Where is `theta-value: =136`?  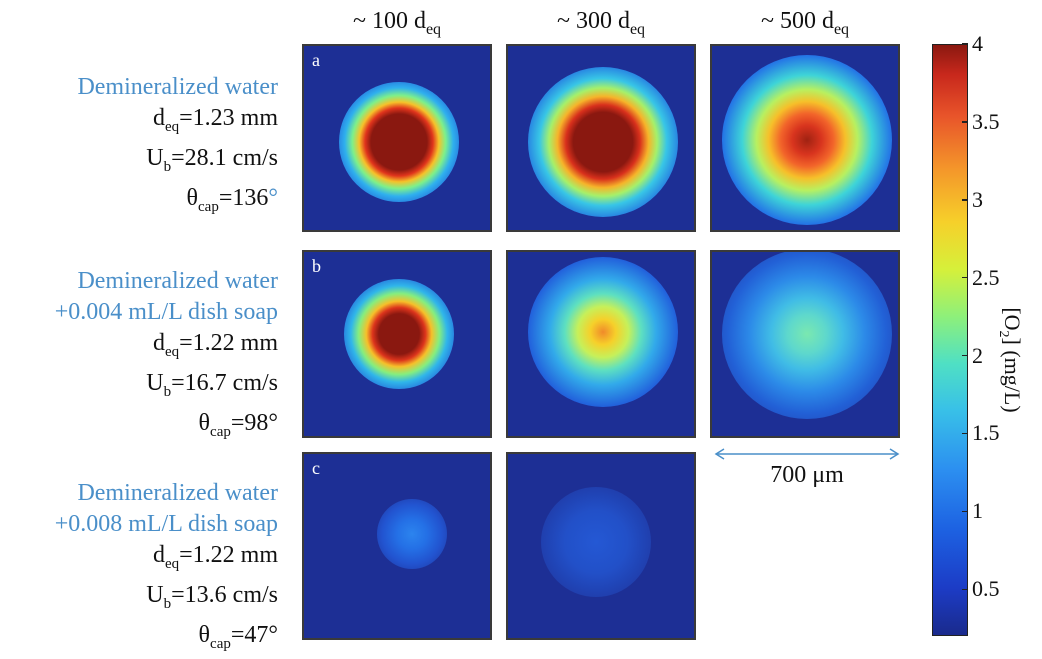 theta-value: =136 is located at coordinates (243, 197).